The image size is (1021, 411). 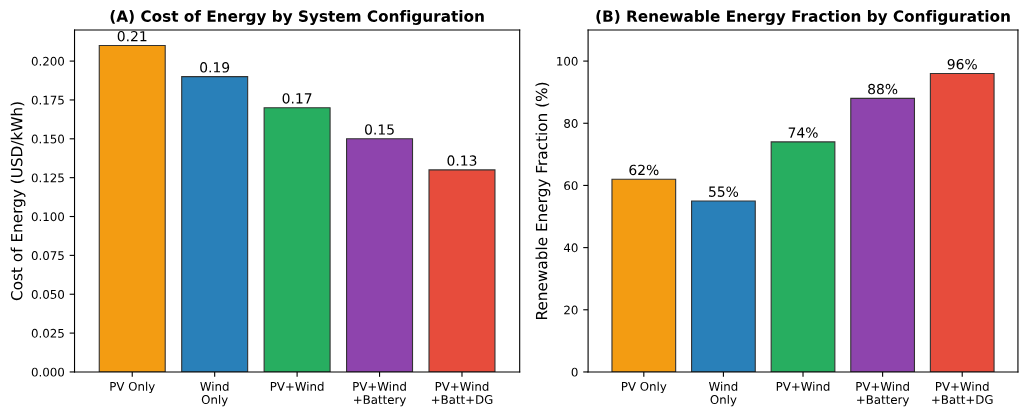 I want to click on data-label: 88%, so click(x=883, y=89).